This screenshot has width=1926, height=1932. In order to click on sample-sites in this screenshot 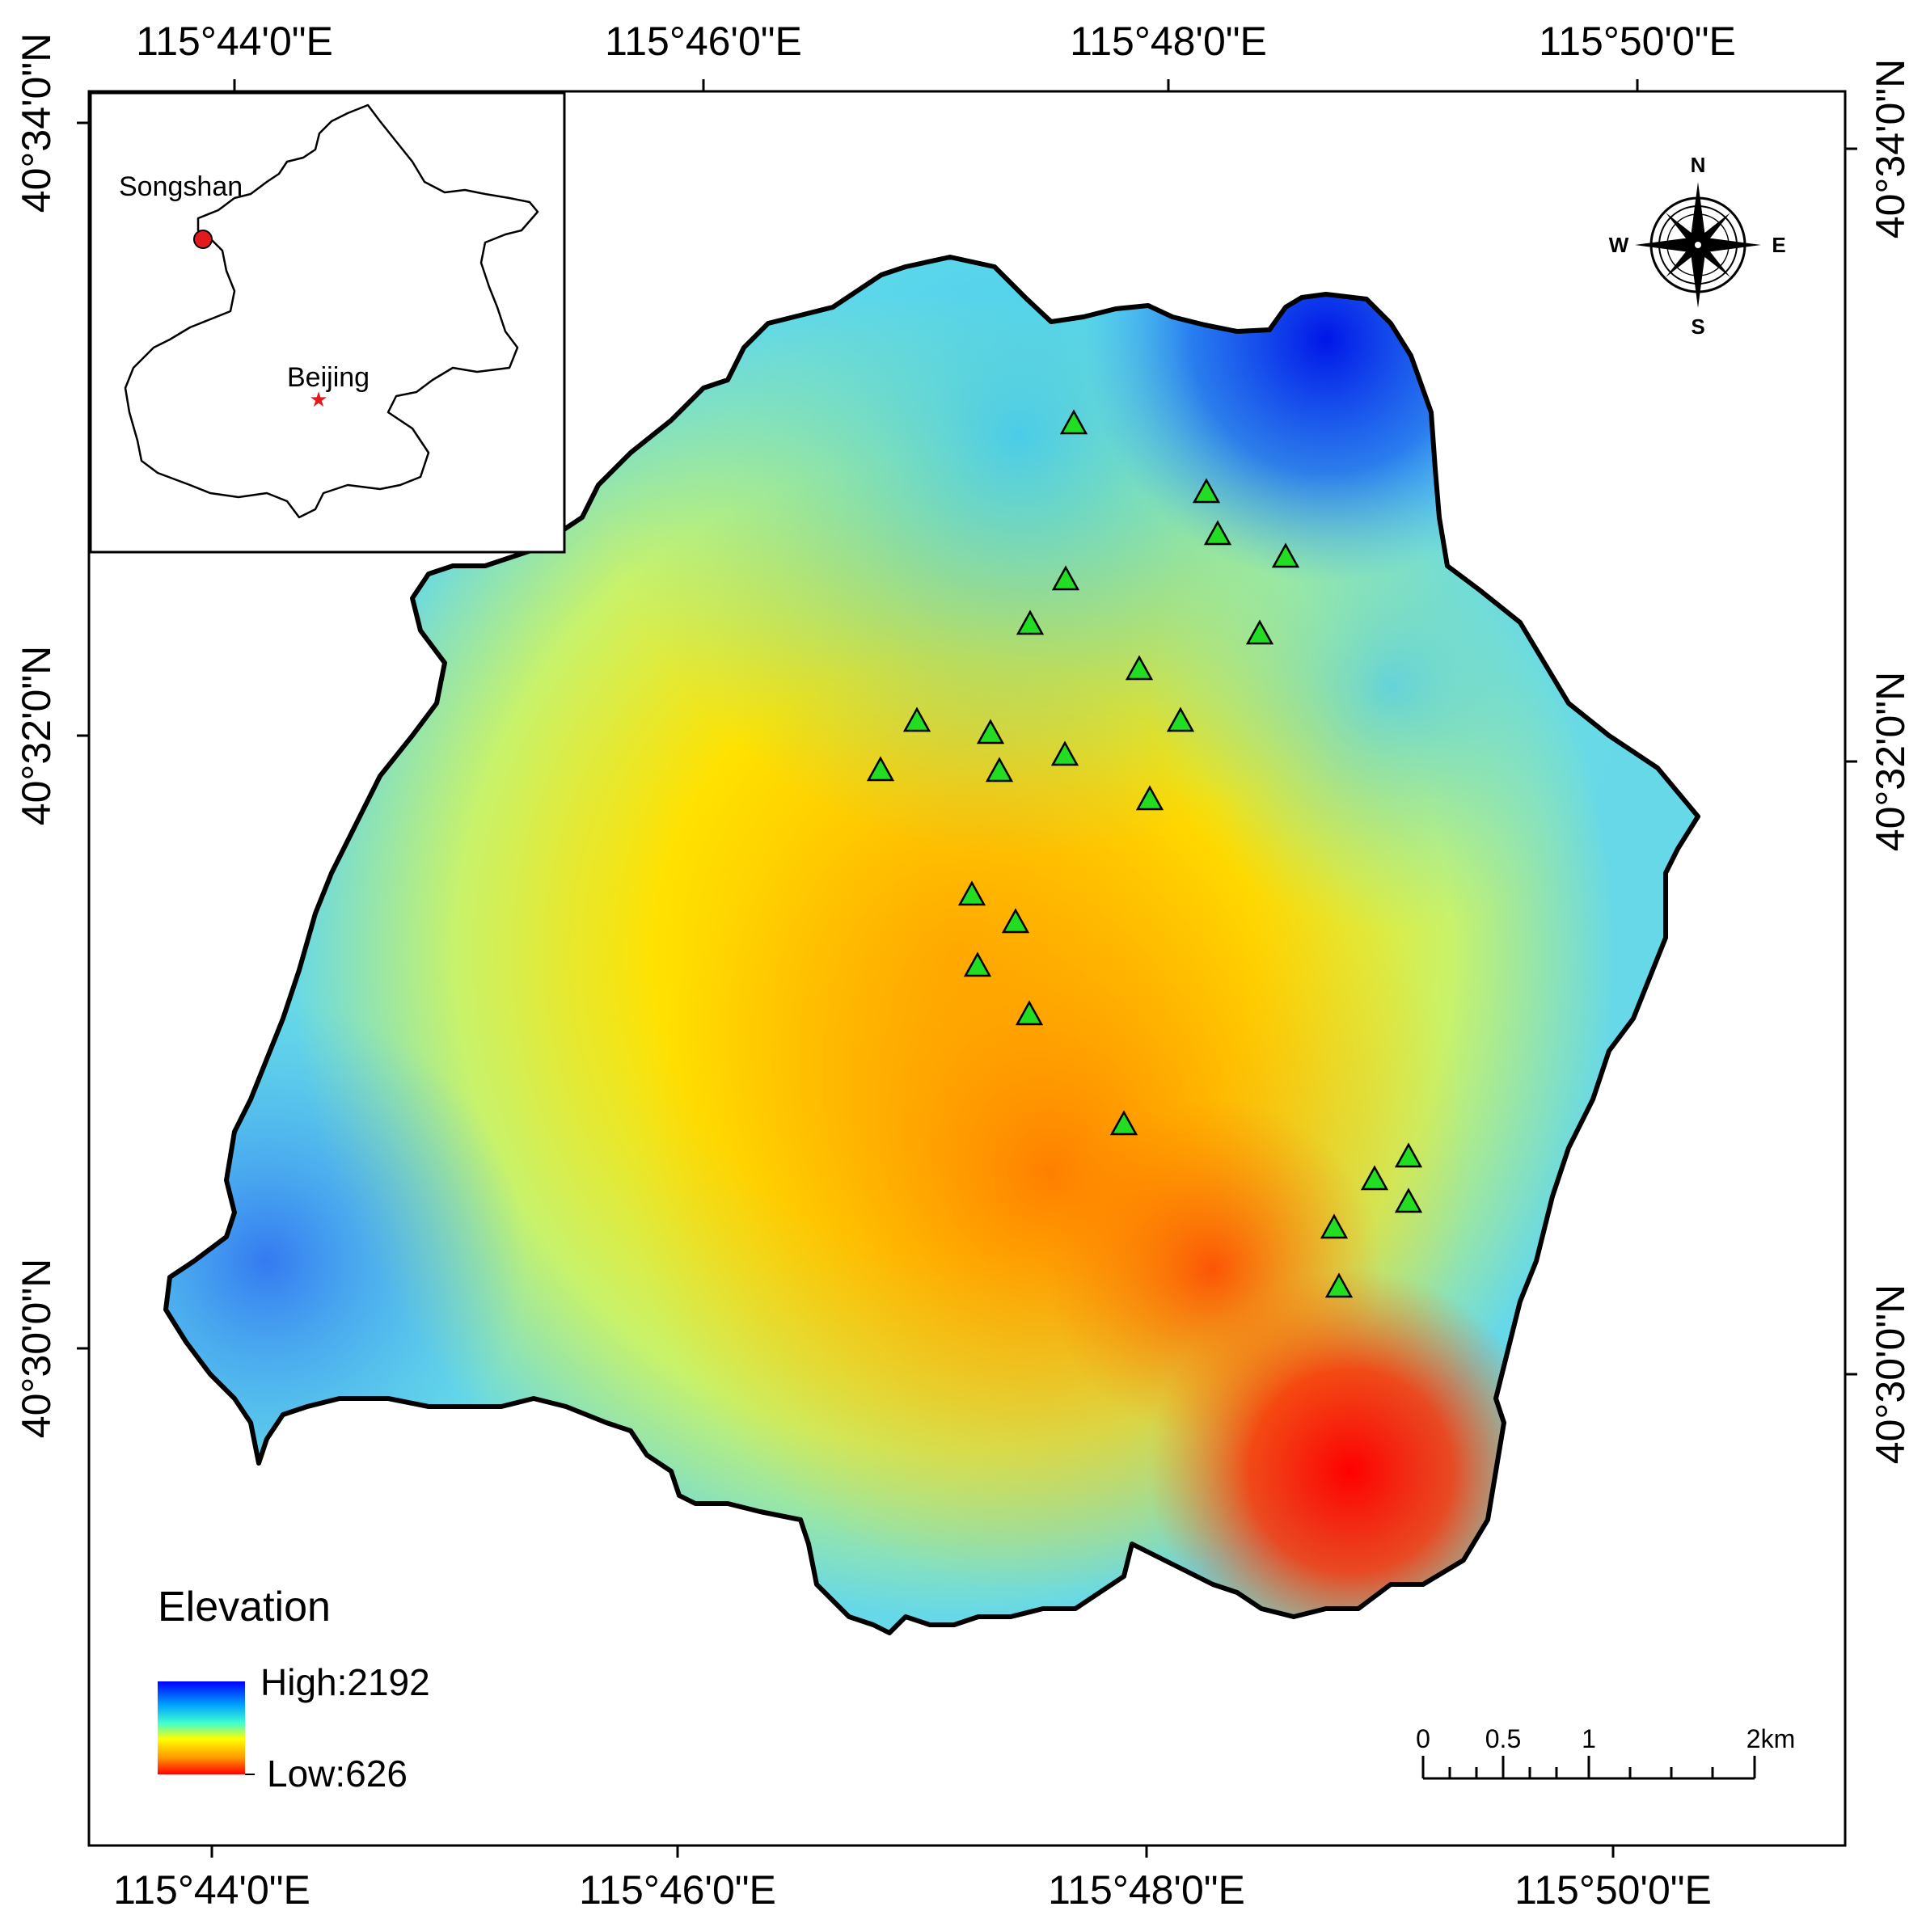, I will do `click(1144, 853)`.